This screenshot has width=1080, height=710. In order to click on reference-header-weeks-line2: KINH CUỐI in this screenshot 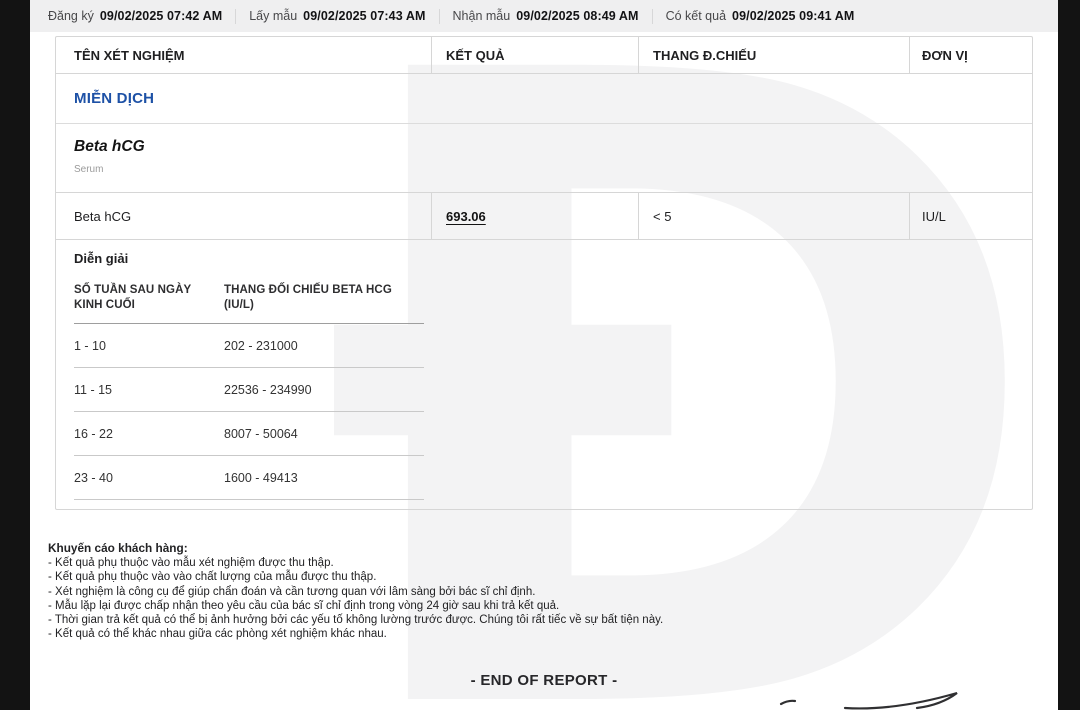, I will do `click(104, 305)`.